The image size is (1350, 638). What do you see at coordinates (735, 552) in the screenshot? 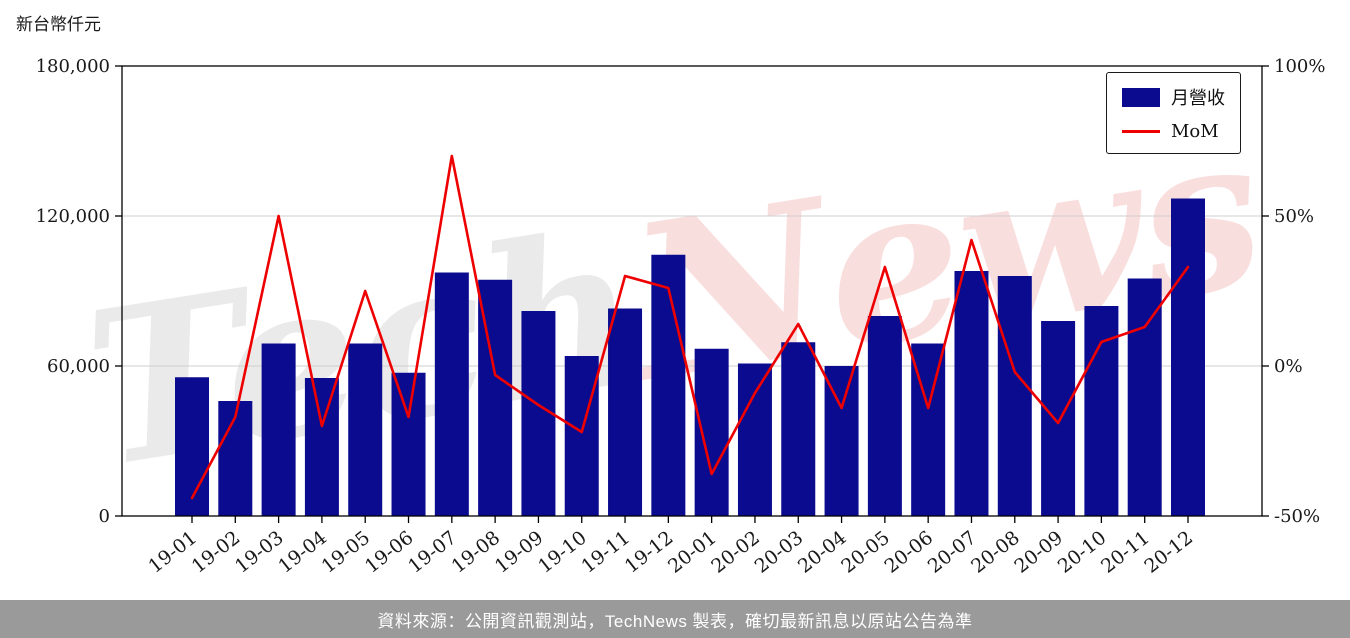
I see `x-tick-label: 20-02` at bounding box center [735, 552].